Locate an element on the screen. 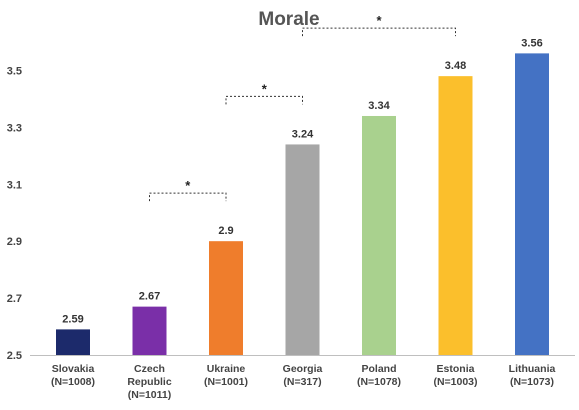  chart-title: Morale is located at coordinates (288, 19).